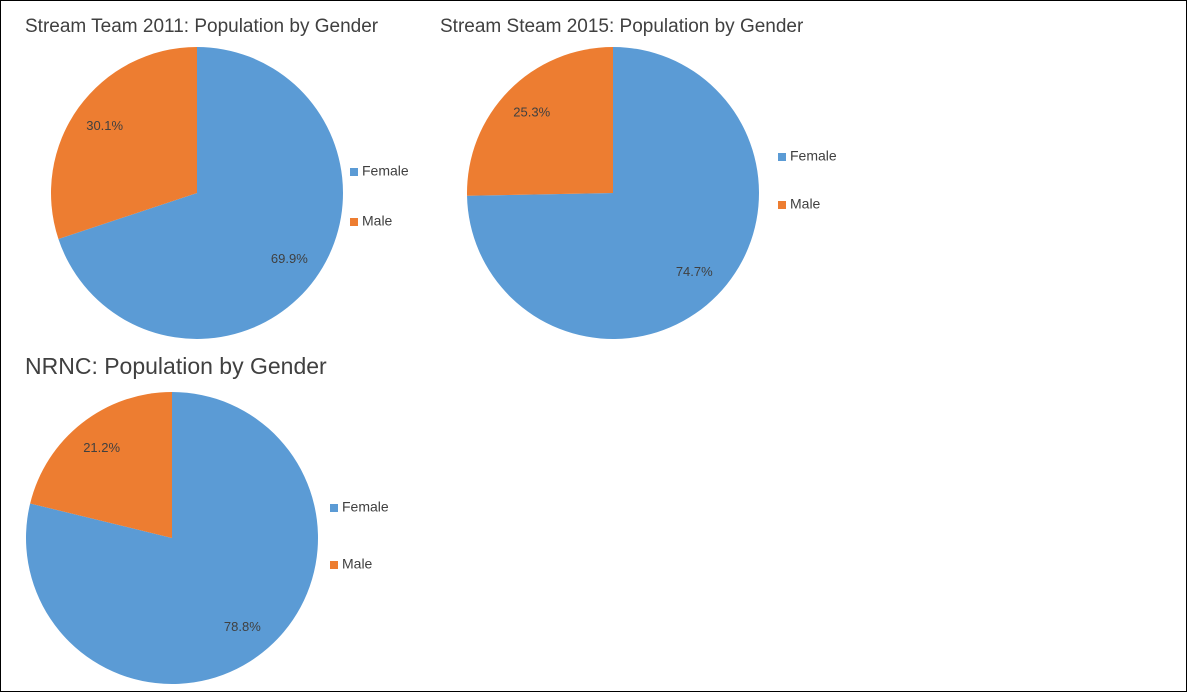 The image size is (1187, 692). I want to click on chart-title: NRNC: Population by Gender, so click(176, 366).